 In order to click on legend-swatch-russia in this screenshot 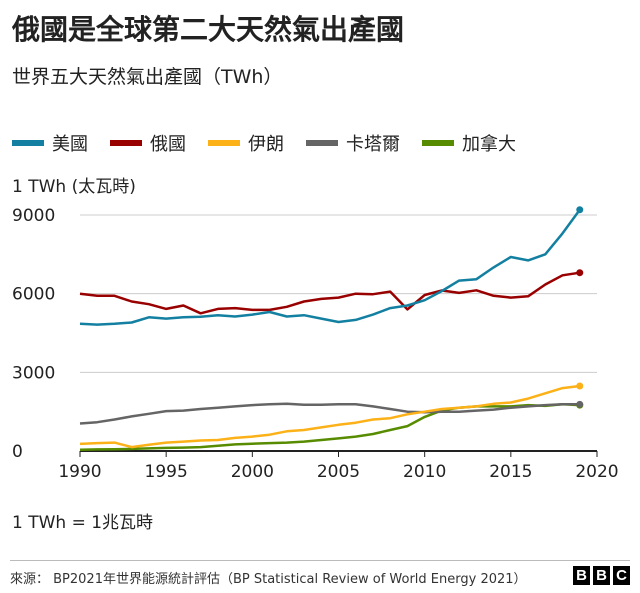, I will do `click(126, 143)`.